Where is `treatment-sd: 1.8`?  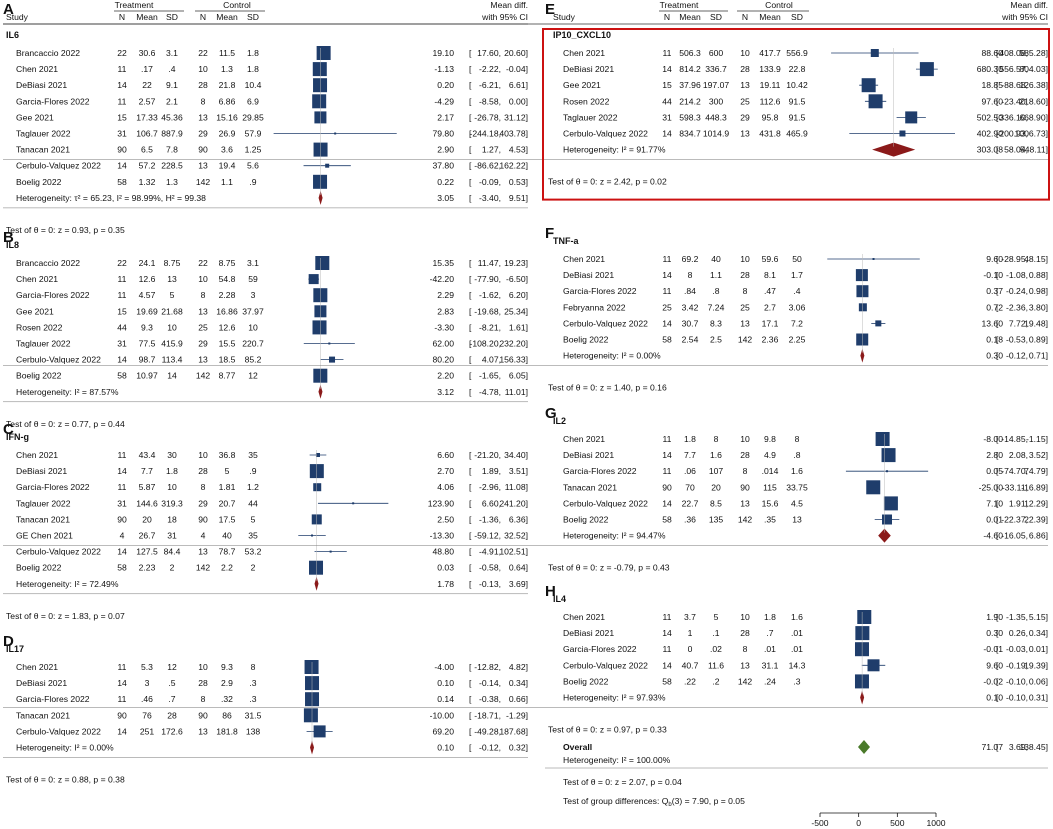 treatment-sd: 1.8 is located at coordinates (172, 471).